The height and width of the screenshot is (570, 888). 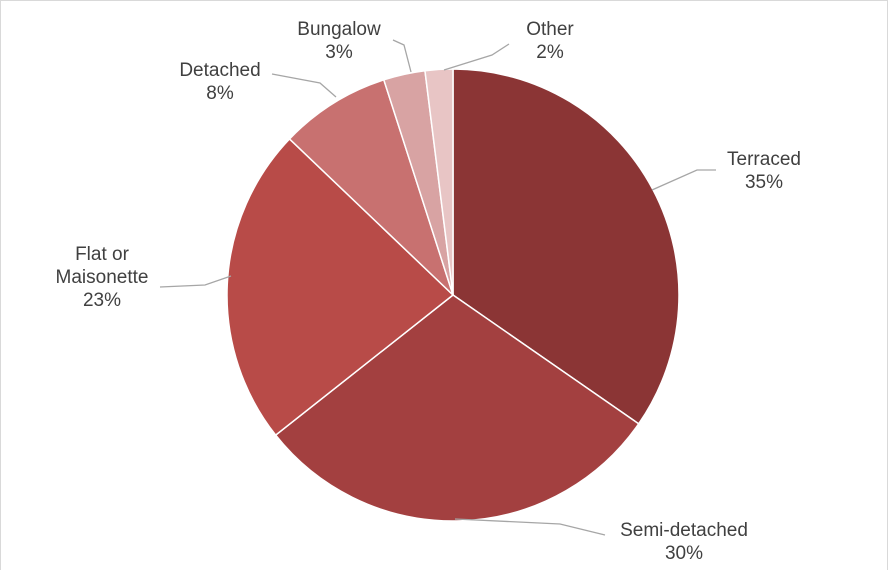 What do you see at coordinates (683, 180) in the screenshot?
I see `leader-line-terraced` at bounding box center [683, 180].